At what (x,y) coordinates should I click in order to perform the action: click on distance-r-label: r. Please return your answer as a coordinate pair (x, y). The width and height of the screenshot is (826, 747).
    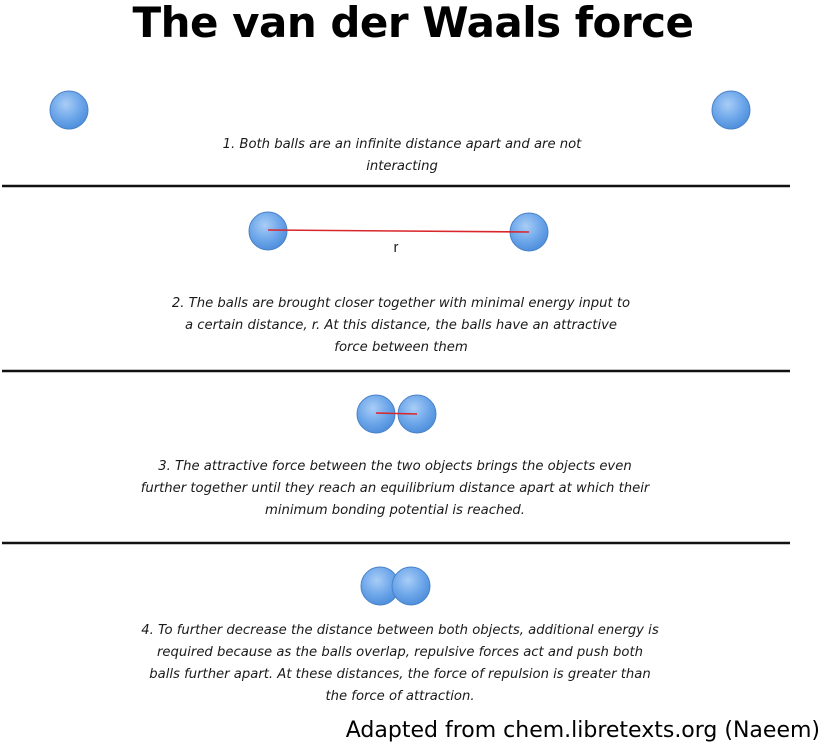
    Looking at the image, I should click on (396, 247).